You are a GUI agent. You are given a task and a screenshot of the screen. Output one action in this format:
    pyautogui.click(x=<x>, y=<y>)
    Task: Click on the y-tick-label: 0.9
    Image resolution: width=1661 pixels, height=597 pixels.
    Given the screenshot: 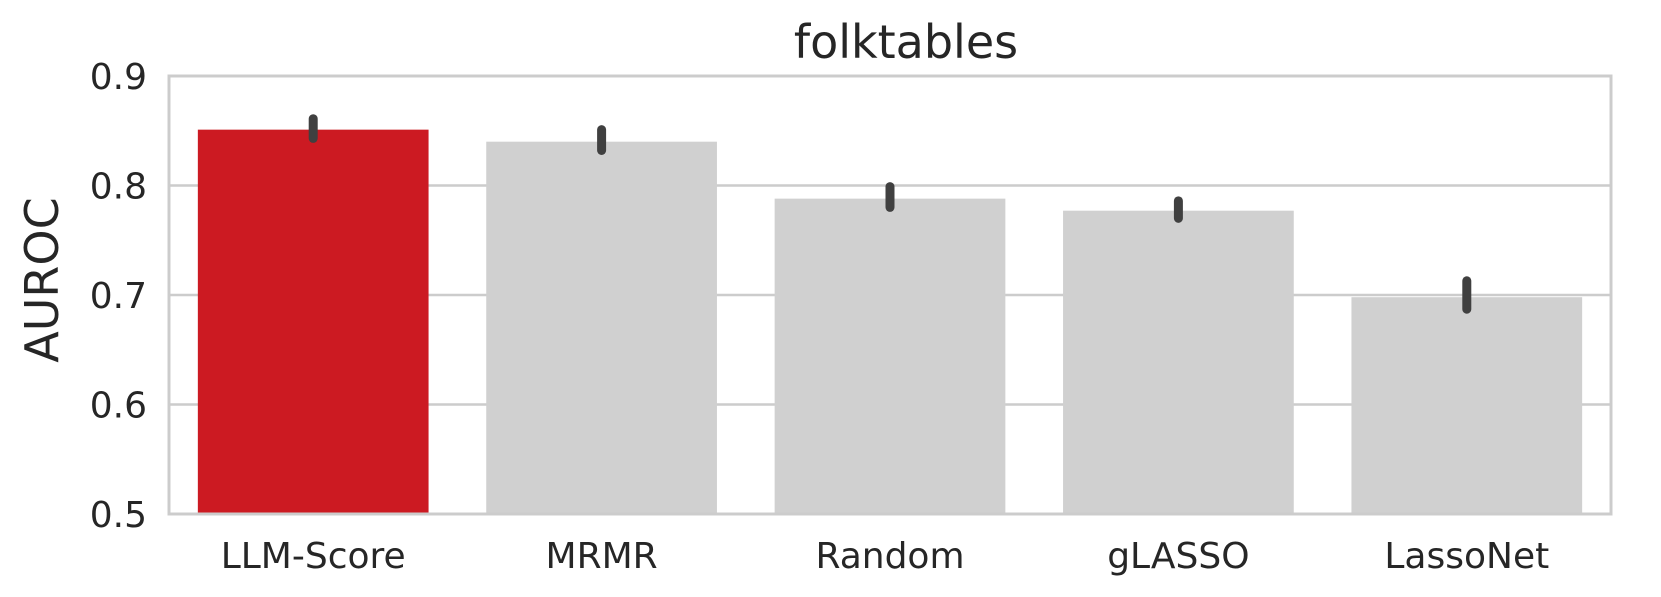 What is the action you would take?
    pyautogui.click(x=118, y=77)
    